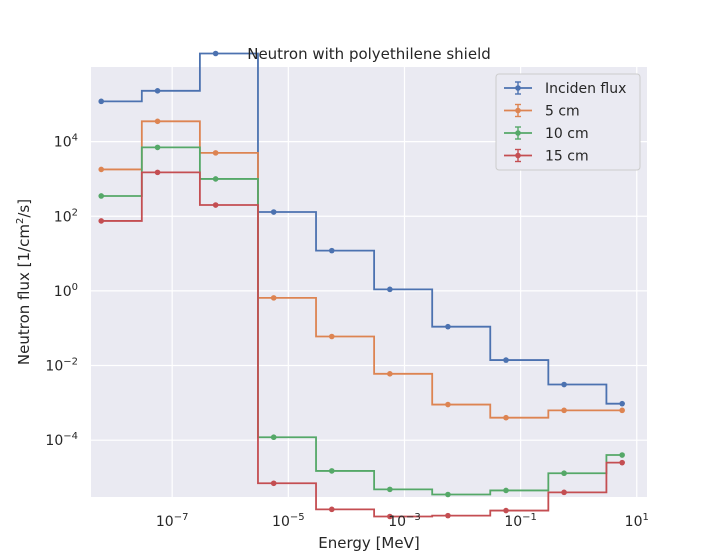  I want to click on x-tick-exponent: −3, so click(413, 517).